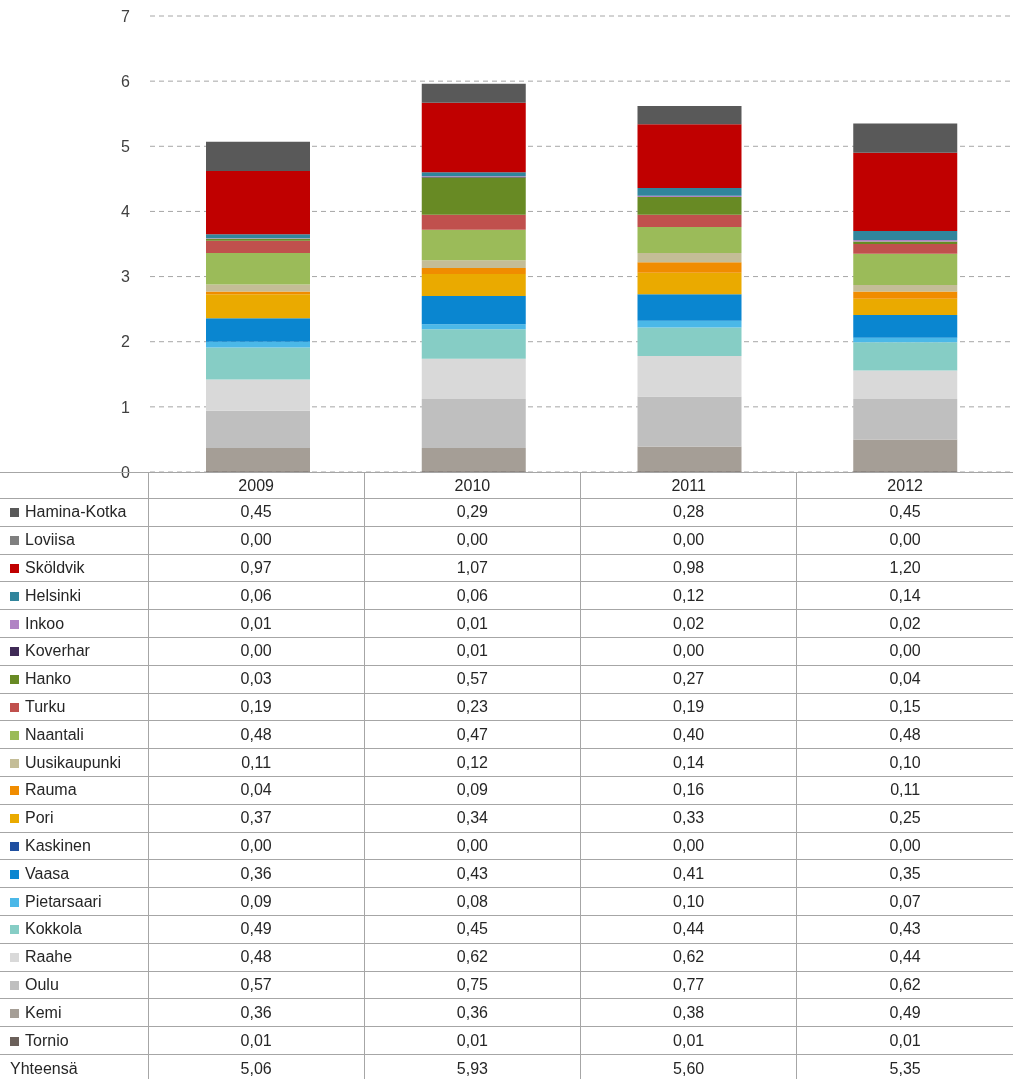 This screenshot has width=1013, height=1079. Describe the element at coordinates (472, 1012) in the screenshot. I see `data-label: 0,36` at that location.